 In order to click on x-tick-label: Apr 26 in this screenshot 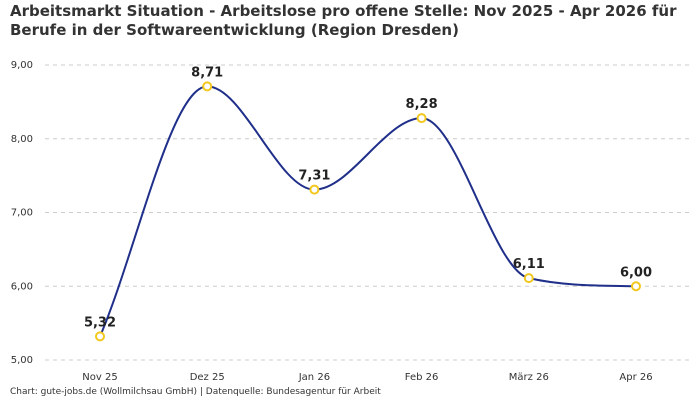, I will do `click(635, 377)`.